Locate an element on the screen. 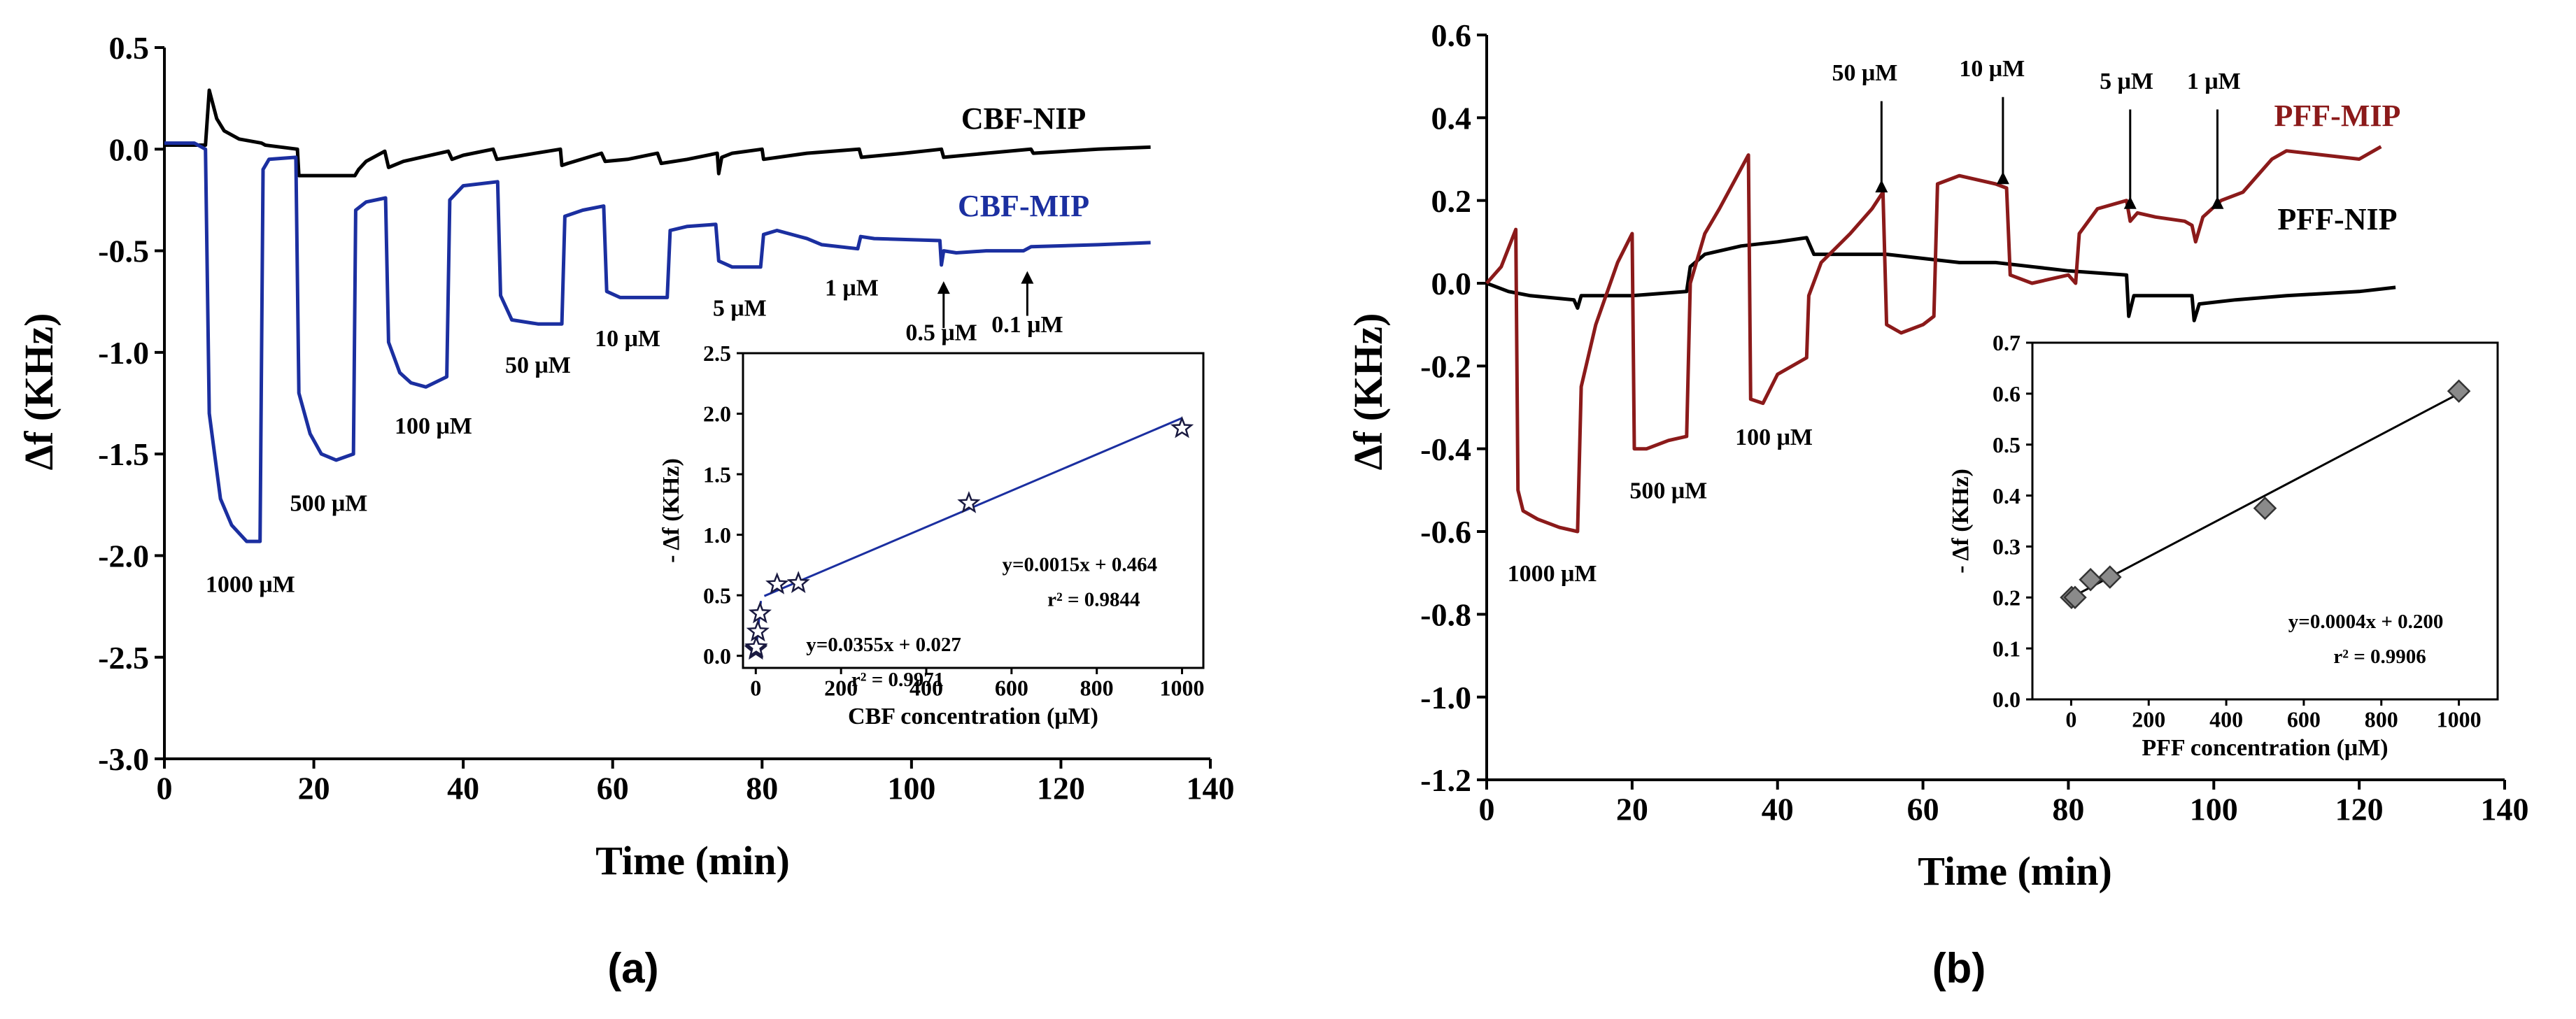 This screenshot has height=1019, width=2576. inset-y-tick-label: 0.2 is located at coordinates (2007, 597).